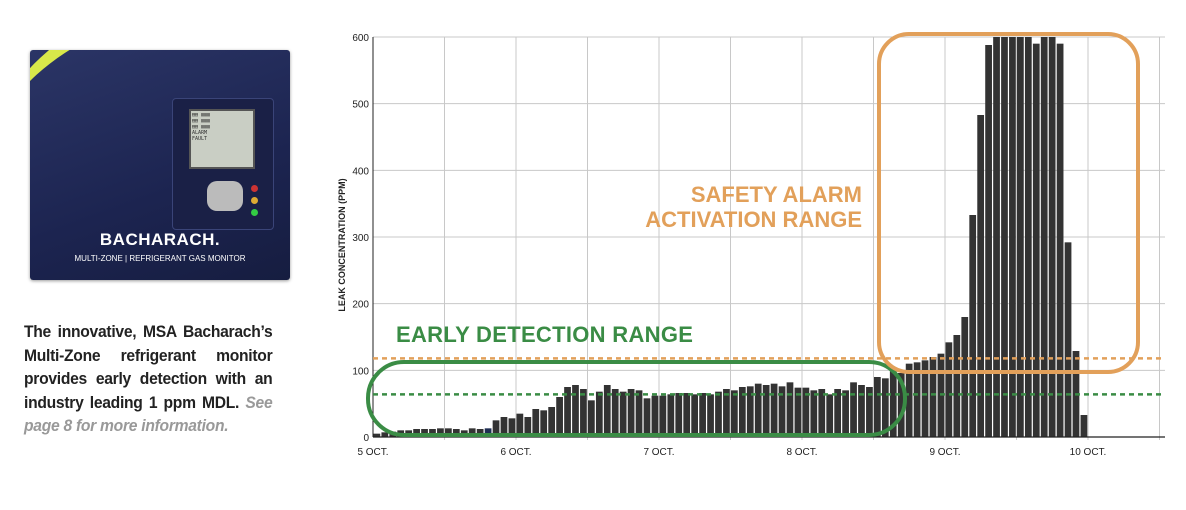  I want to click on x-tick-label: 7 OCT., so click(658, 452).